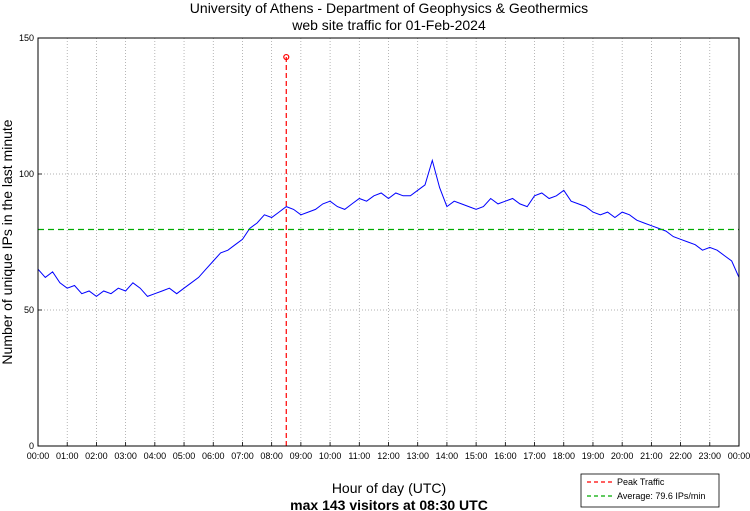 The height and width of the screenshot is (511, 750). I want to click on x-tick-label: 16:00, so click(505, 456).